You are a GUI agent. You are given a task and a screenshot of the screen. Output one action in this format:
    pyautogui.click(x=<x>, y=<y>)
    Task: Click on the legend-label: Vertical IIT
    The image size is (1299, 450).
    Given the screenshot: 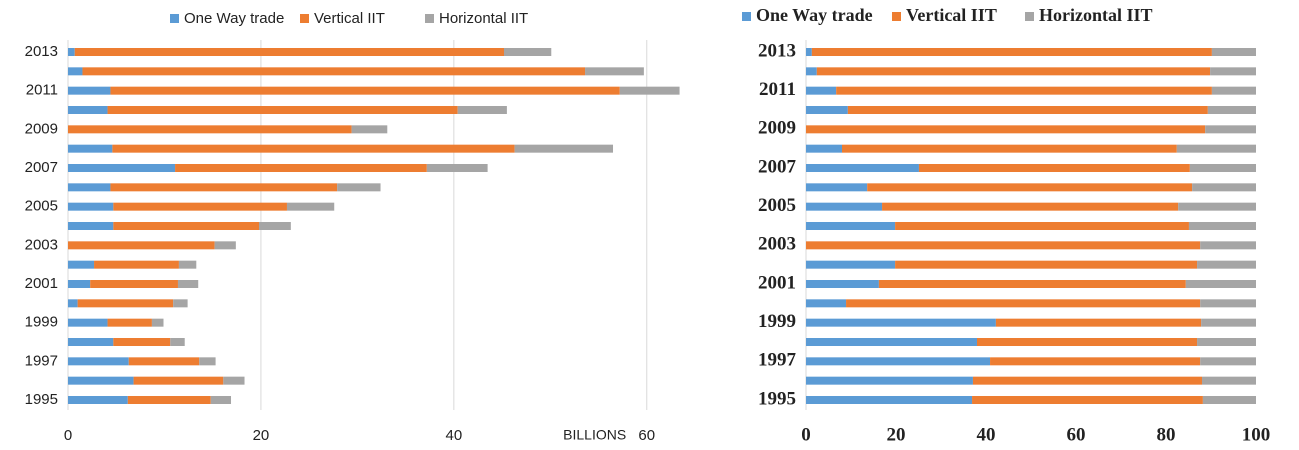 What is the action you would take?
    pyautogui.click(x=951, y=15)
    